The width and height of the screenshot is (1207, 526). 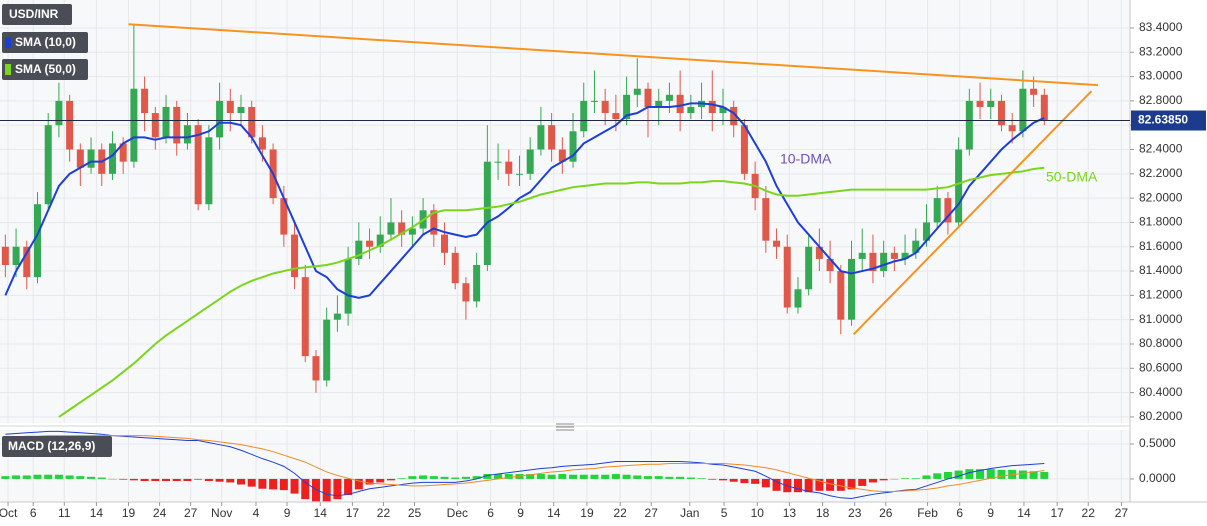 What do you see at coordinates (1161, 27) in the screenshot?
I see `y-tick-label: 83.4000` at bounding box center [1161, 27].